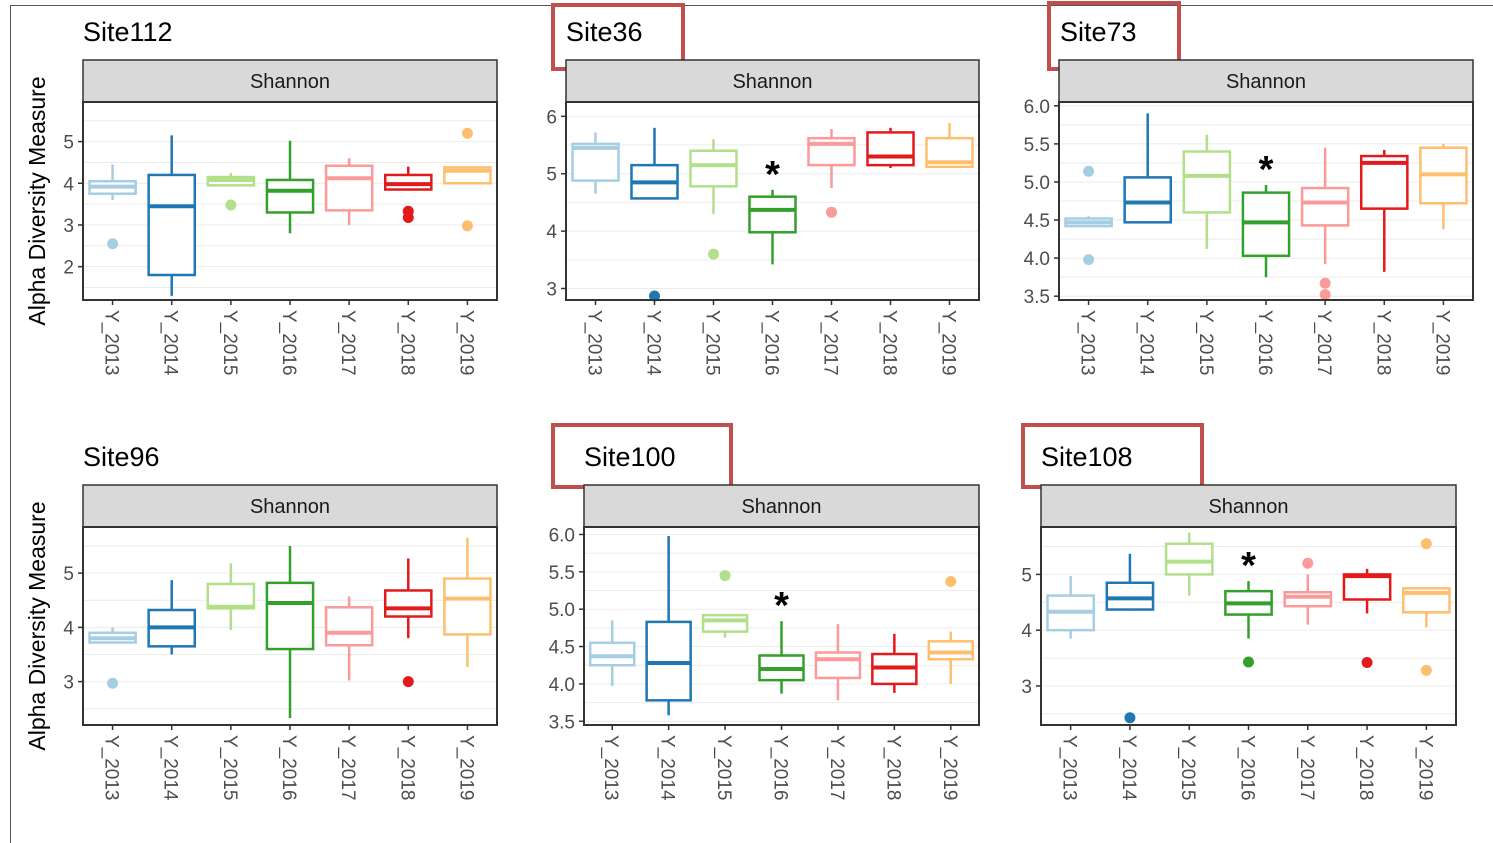 This screenshot has height=843, width=1493. Describe the element at coordinates (1037, 259) in the screenshot. I see `y-tick-label: 4.0` at that location.